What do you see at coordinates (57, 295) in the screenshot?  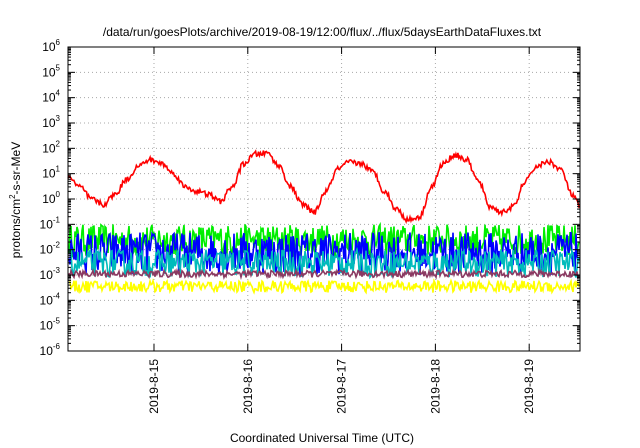 I see `y-tick-exponent: -4` at bounding box center [57, 295].